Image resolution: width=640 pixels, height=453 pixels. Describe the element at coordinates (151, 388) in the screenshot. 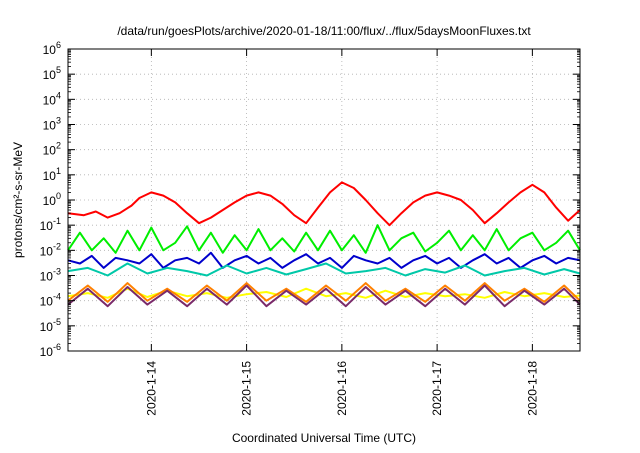

I see `x-tick-label: 2020-1-14` at that location.